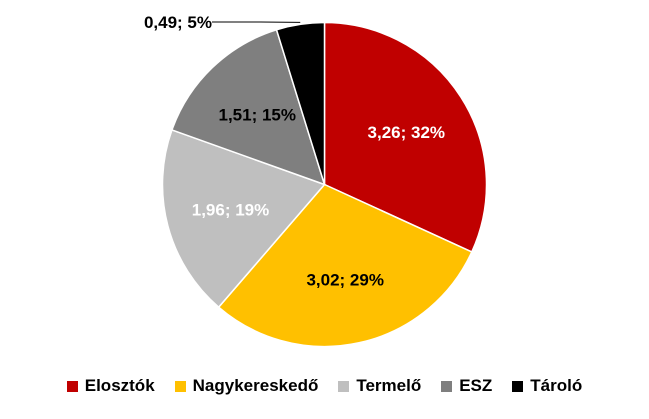 This screenshot has width=649, height=419. I want to click on legend-label-tarolo: Tároló, so click(556, 385).